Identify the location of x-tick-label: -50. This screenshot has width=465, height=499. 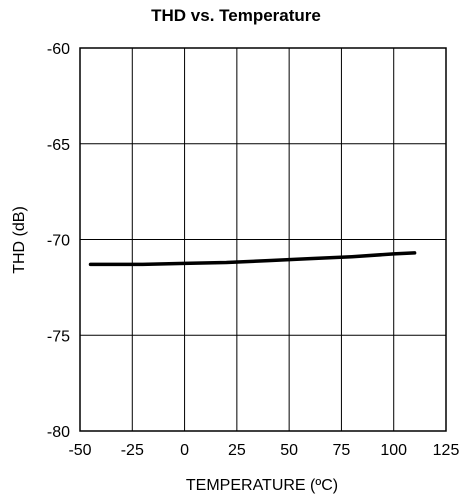
(79, 450).